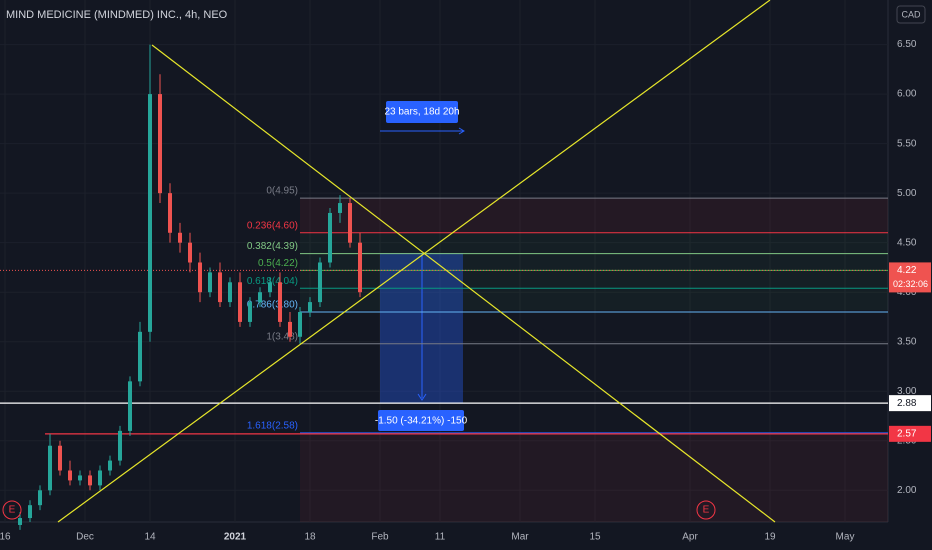 The width and height of the screenshot is (932, 550). What do you see at coordinates (272, 225) in the screenshot?
I see `fib-label: 0.236(4.60)` at bounding box center [272, 225].